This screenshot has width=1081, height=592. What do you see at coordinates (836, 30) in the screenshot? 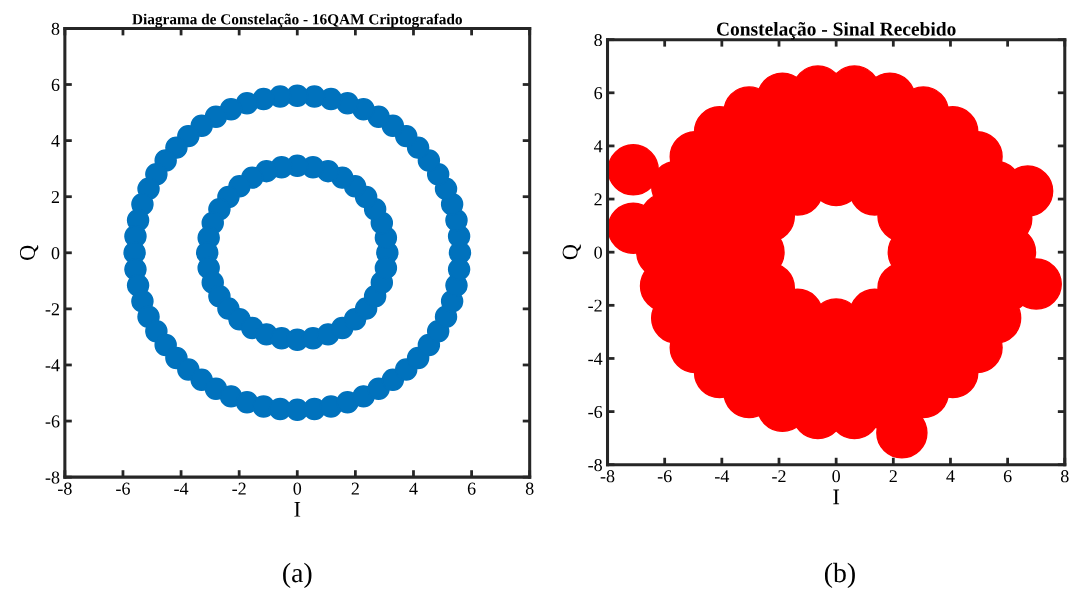
I see `chart-title: Constelação - Sinal Recebido` at bounding box center [836, 30].